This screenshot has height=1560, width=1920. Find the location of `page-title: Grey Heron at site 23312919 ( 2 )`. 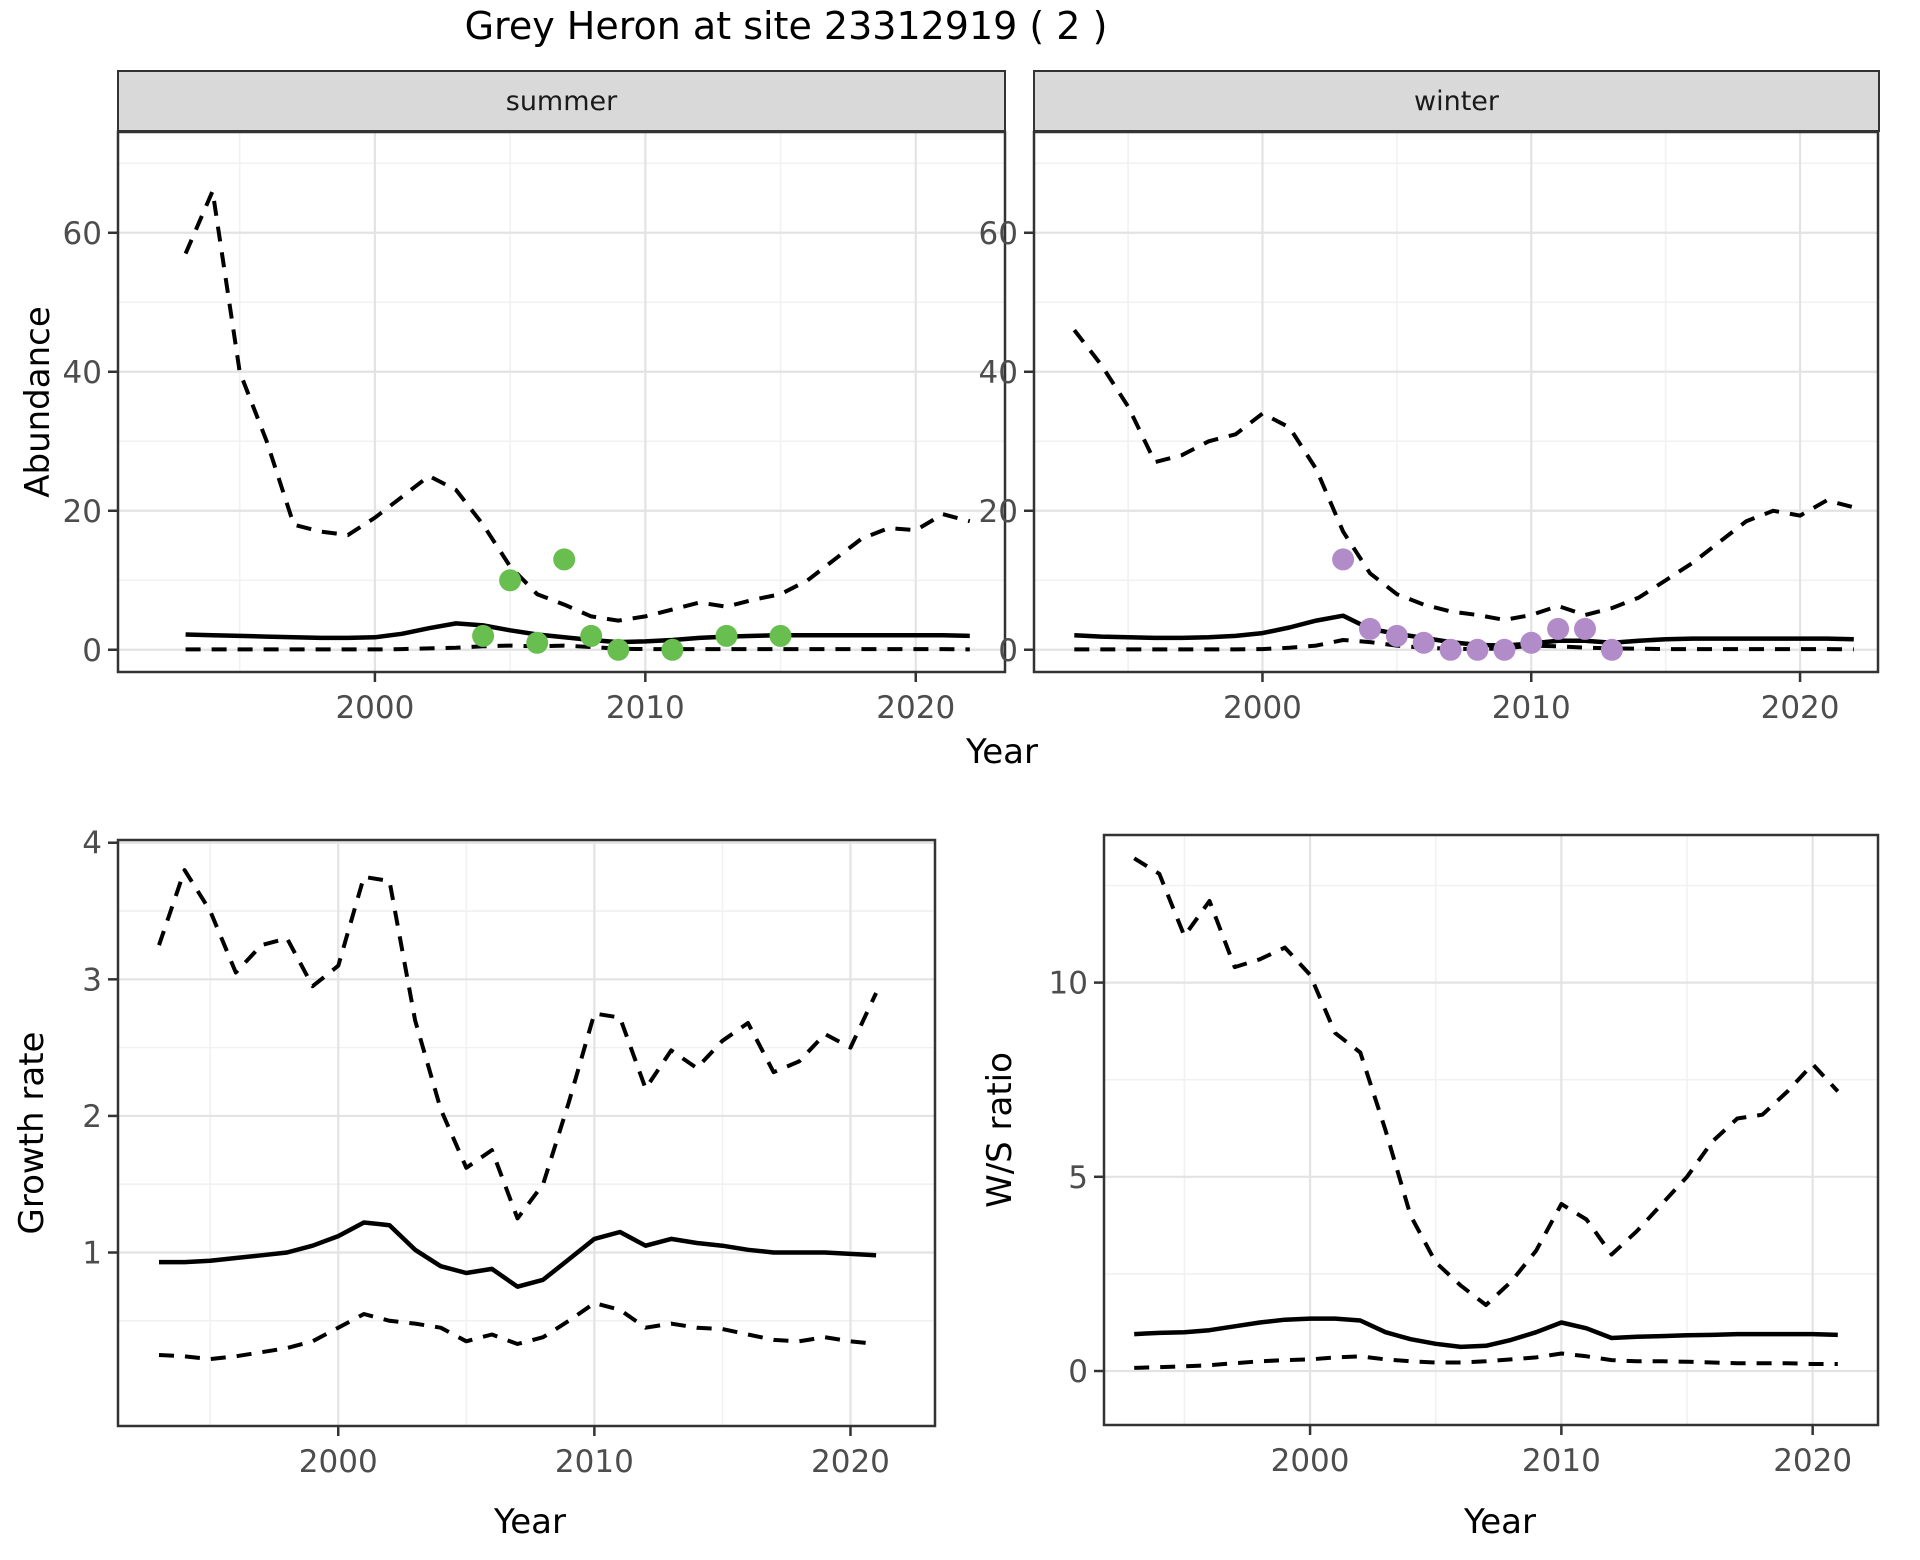

page-title: Grey Heron at site 23312919 ( 2 ) is located at coordinates (786, 26).